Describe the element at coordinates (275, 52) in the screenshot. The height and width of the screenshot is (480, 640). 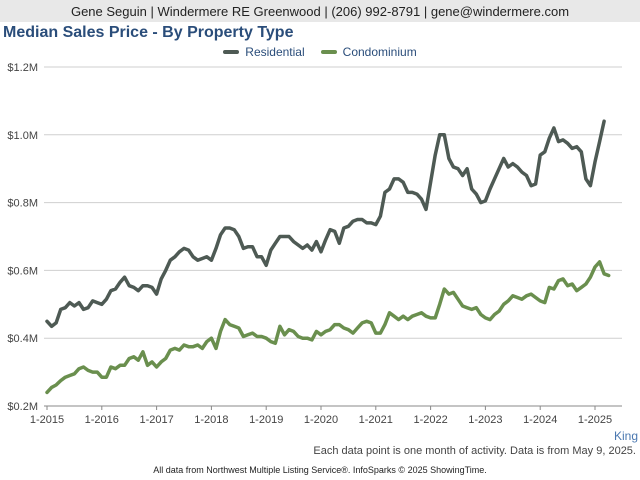
I see `legend-label-residential: Residential` at that location.